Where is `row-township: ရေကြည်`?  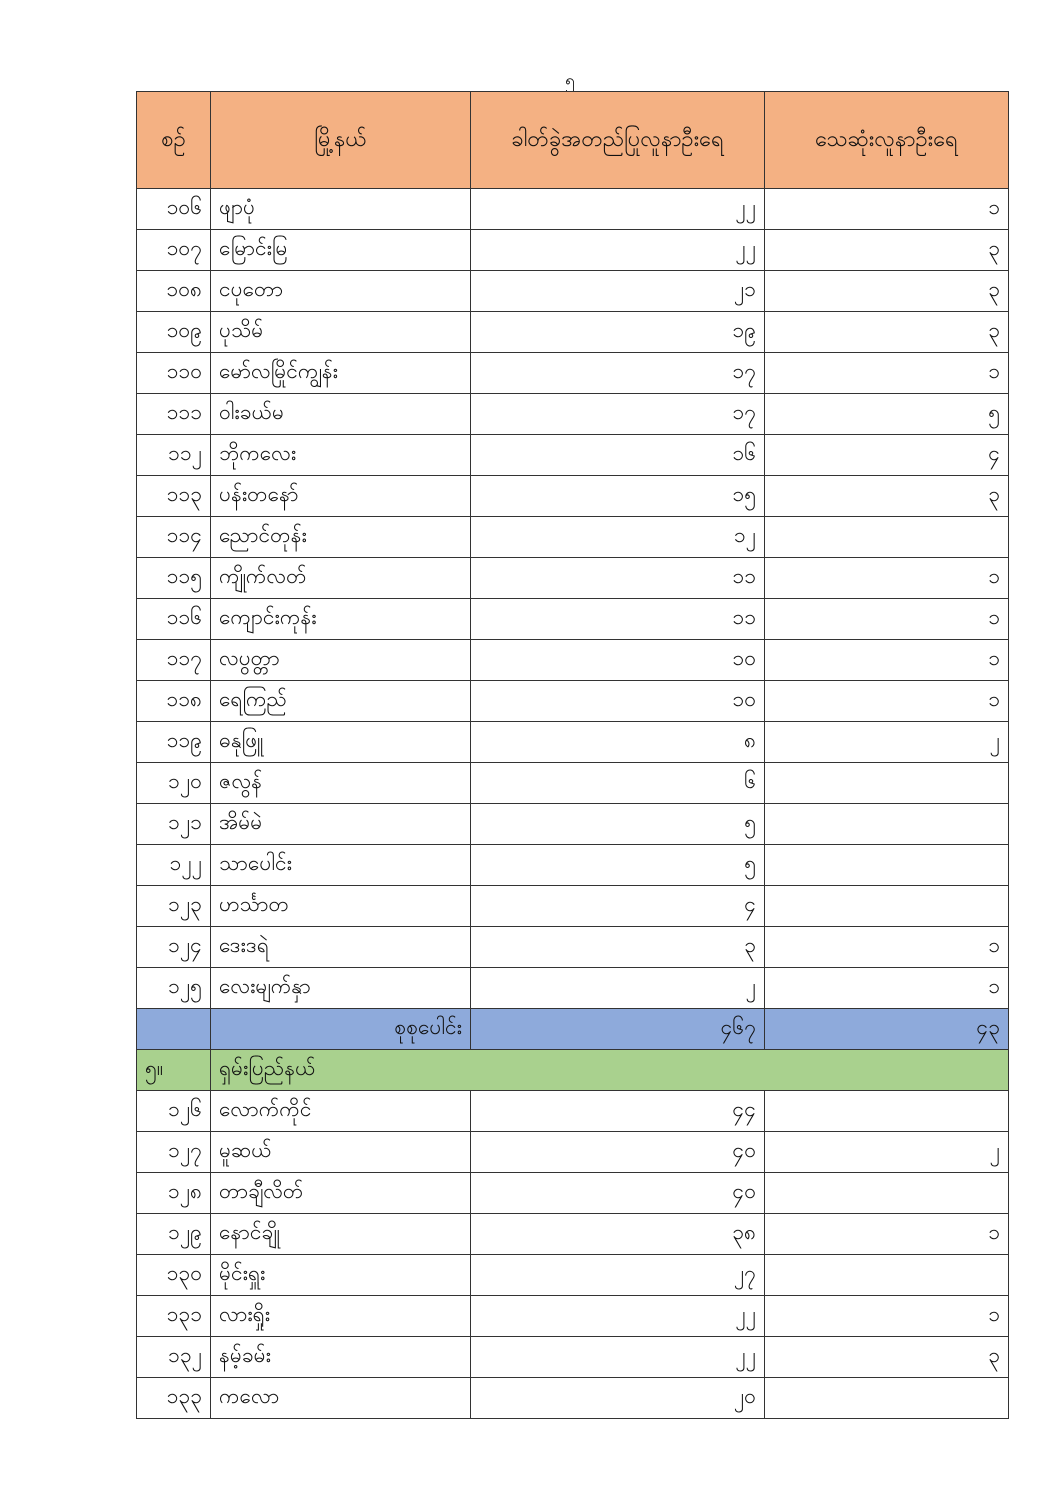
row-township: ရေကြည် is located at coordinates (340, 701).